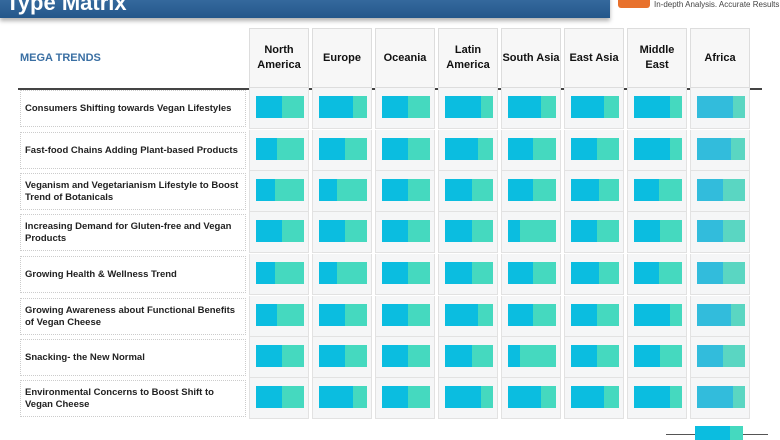 The image size is (780, 440). What do you see at coordinates (717, 4) in the screenshot?
I see `brand-tagline: In-depth Analysis. Accurate Results` at bounding box center [717, 4].